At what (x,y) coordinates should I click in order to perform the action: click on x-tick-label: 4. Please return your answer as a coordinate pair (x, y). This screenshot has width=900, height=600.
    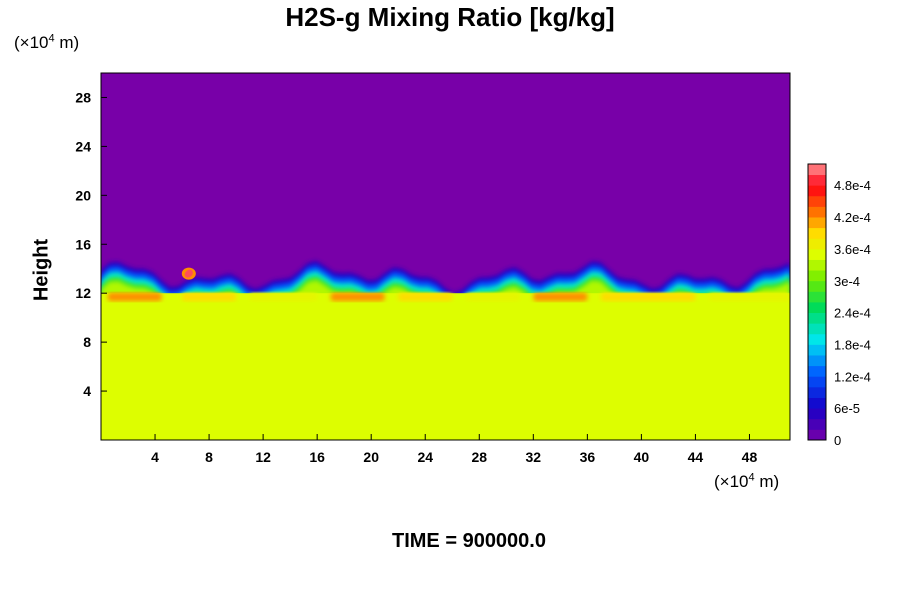
    Looking at the image, I should click on (155, 457).